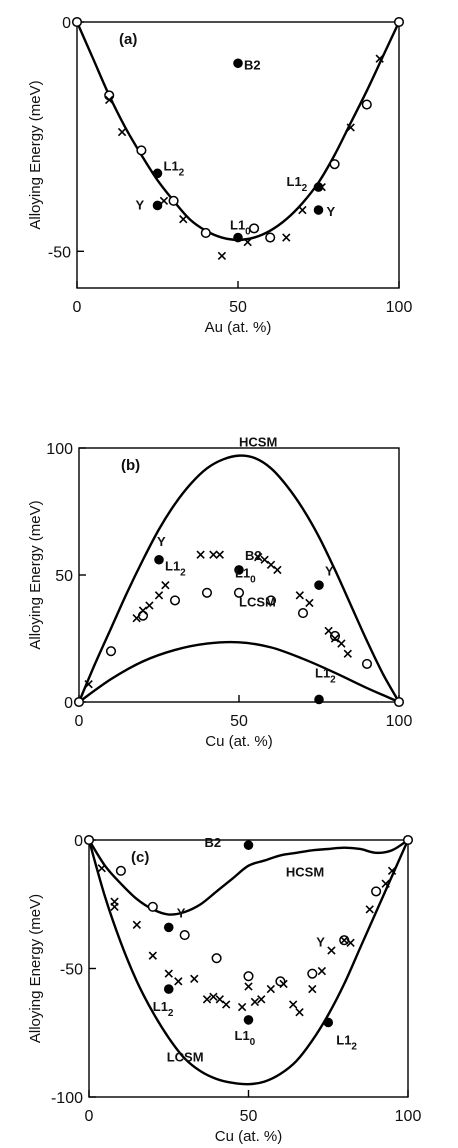 The width and height of the screenshot is (458, 1148). I want to click on panel-label: (b), so click(130, 465).